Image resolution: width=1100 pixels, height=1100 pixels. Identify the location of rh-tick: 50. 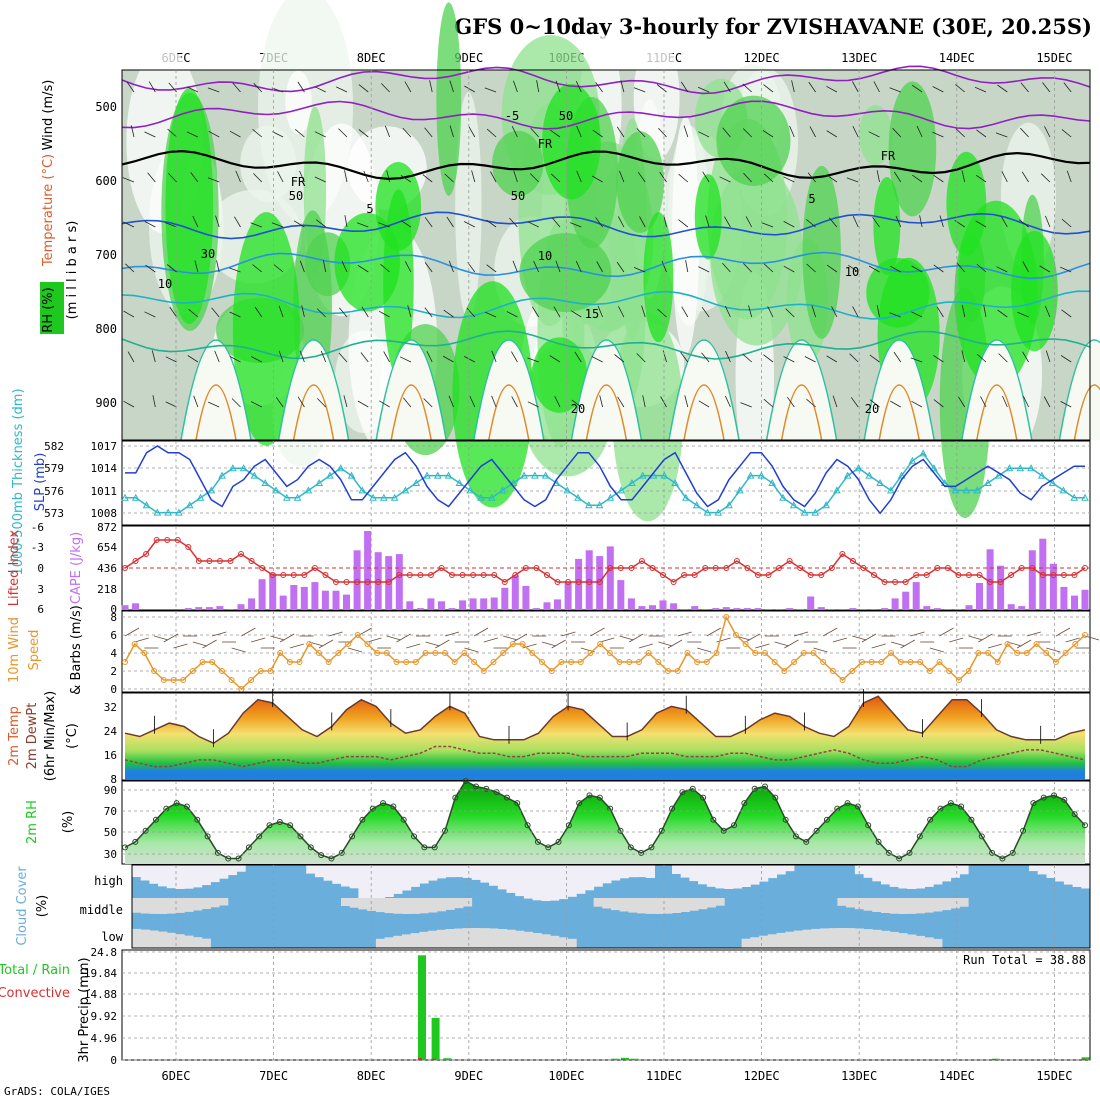
(110, 832).